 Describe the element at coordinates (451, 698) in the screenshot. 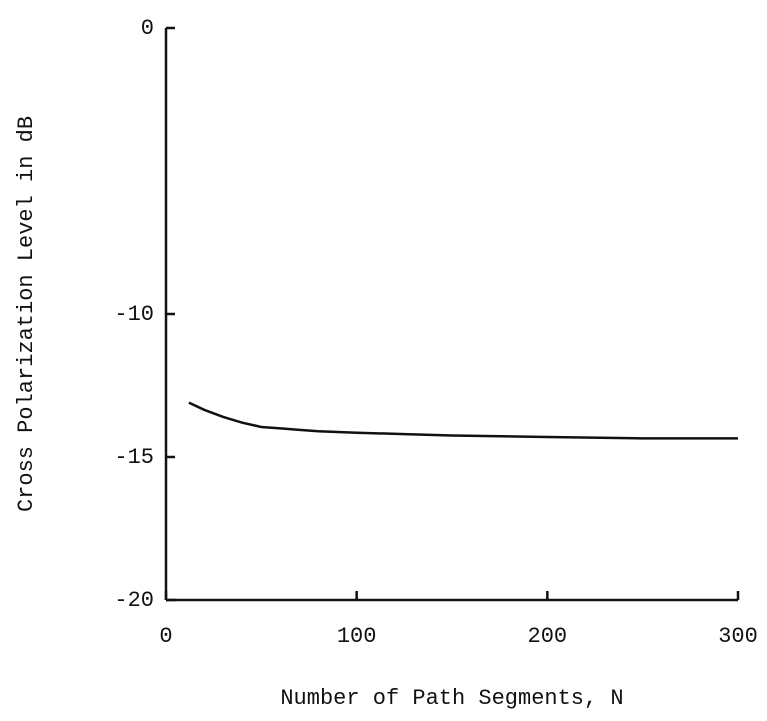

I see `x-axis-label: Number of Path Segments, N` at that location.